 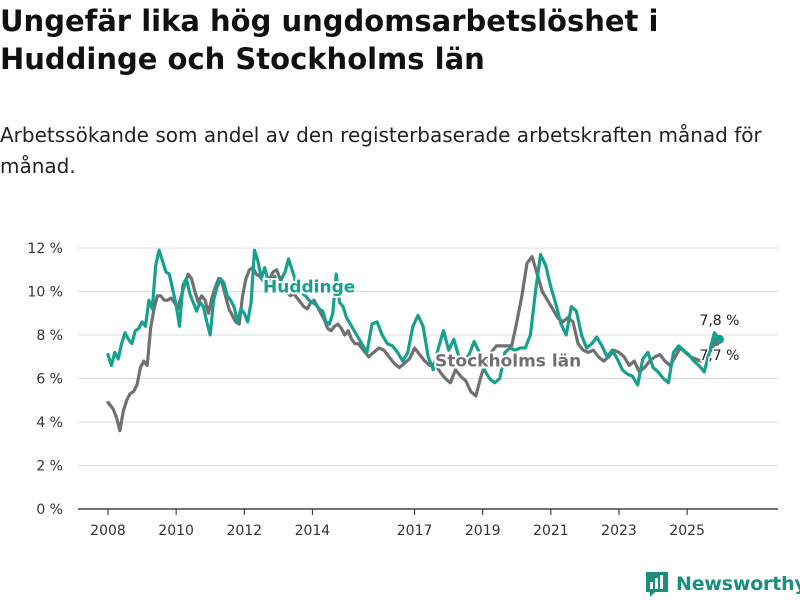 What do you see at coordinates (719, 339) in the screenshot?
I see `end-point-huddinge` at bounding box center [719, 339].